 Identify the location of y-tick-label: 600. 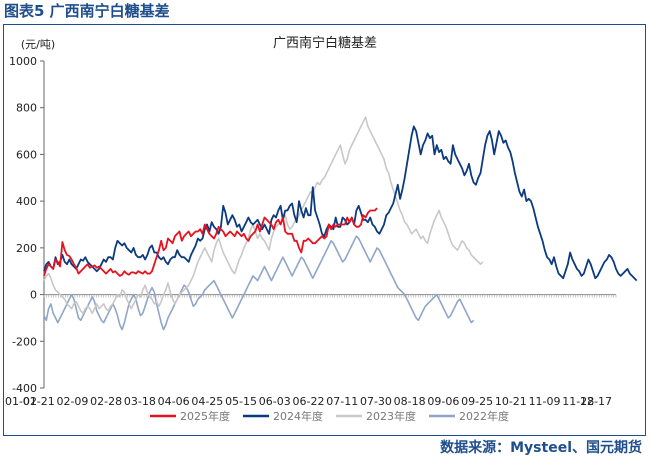
(26, 154).